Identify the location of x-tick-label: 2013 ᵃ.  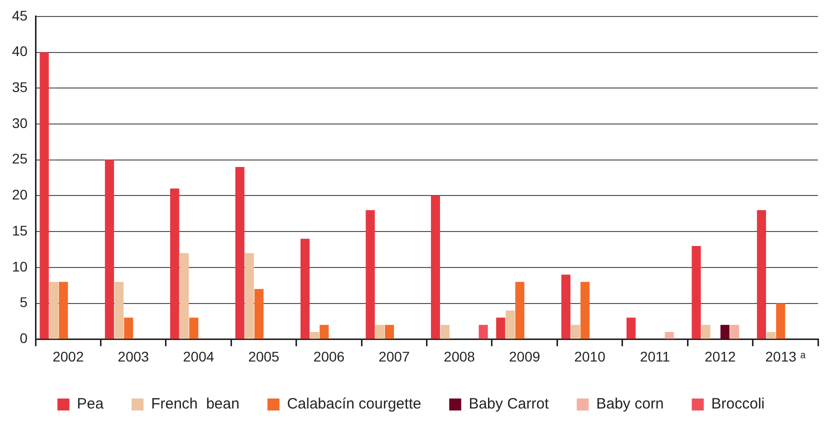
(785, 356).